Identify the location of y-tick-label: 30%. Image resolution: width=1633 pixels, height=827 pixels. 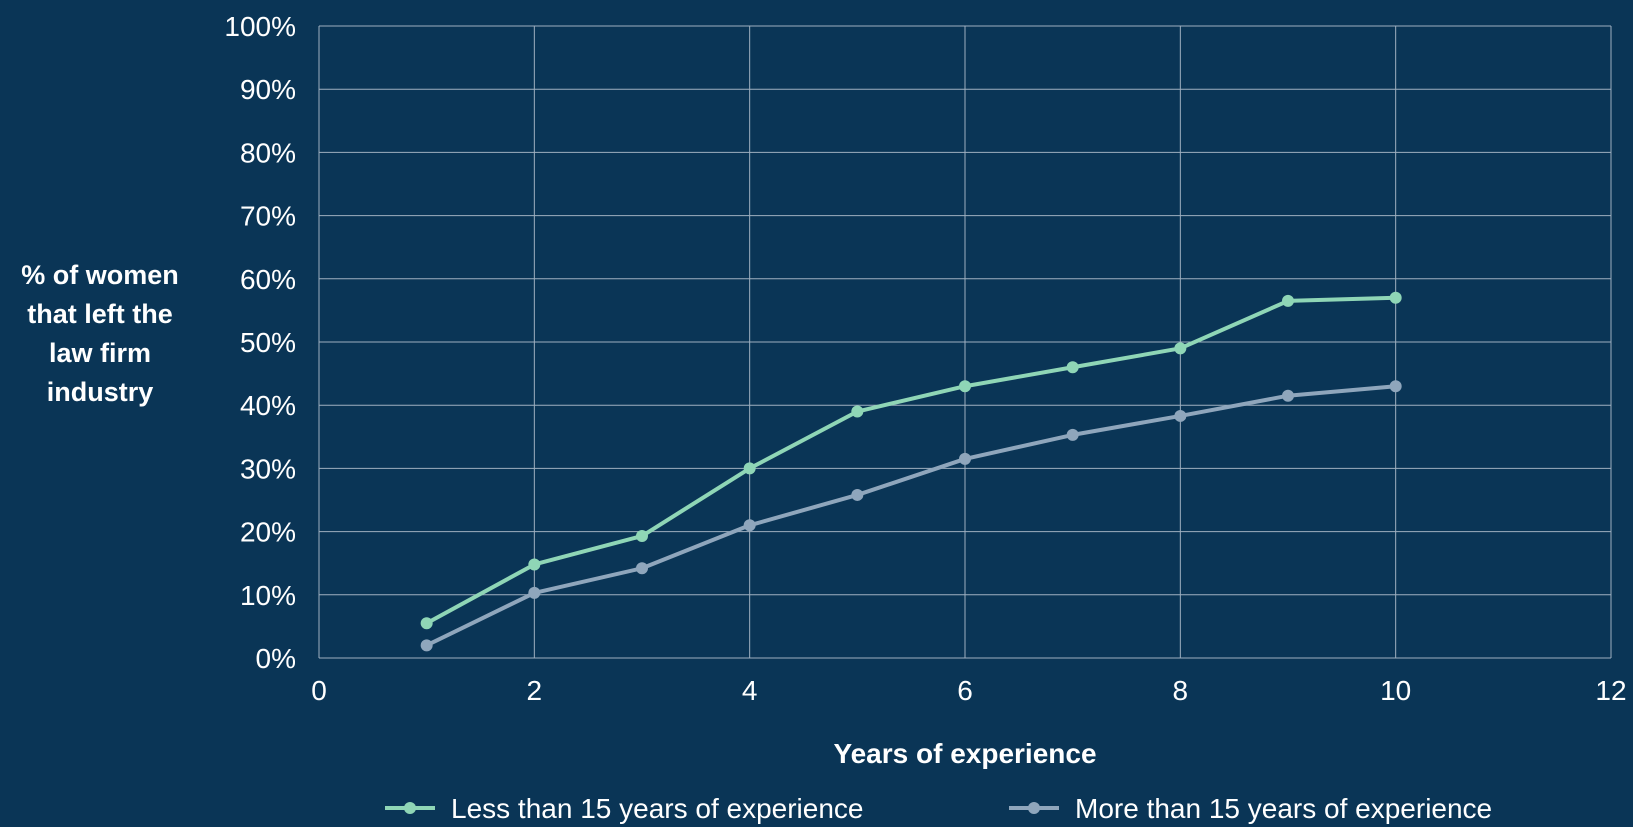
(268, 468).